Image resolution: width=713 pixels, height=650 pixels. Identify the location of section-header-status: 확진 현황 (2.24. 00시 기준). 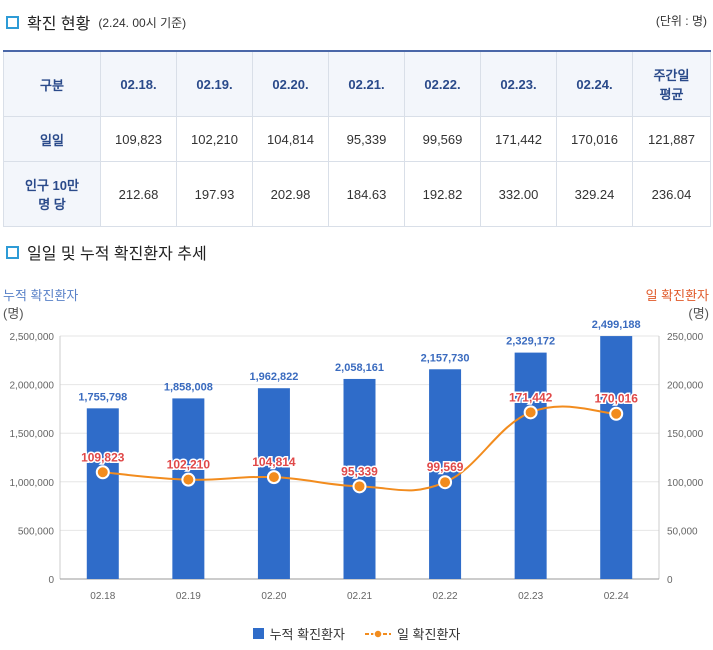
(96, 22).